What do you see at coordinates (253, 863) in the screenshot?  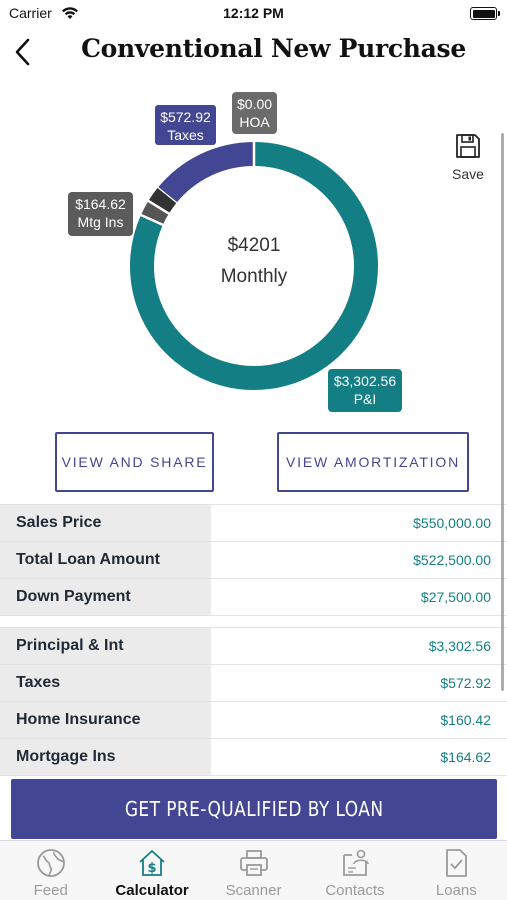 I see `printer-icon` at bounding box center [253, 863].